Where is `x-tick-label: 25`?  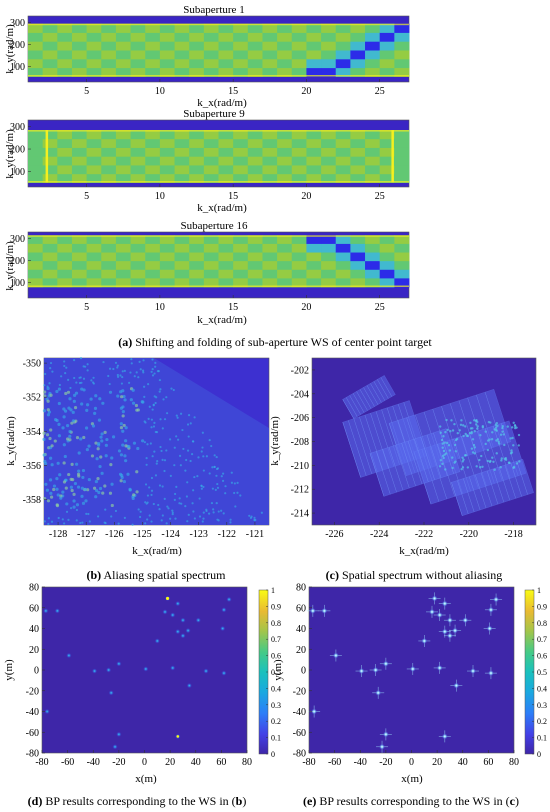 x-tick-label: 25 is located at coordinates (380, 307).